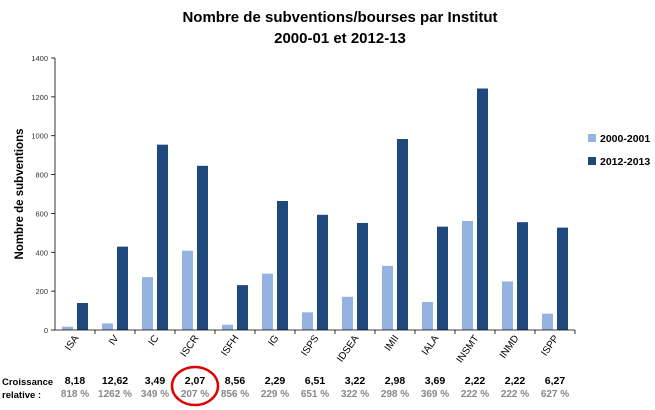 The image size is (655, 410). What do you see at coordinates (230, 345) in the screenshot?
I see `x-tick-label-ISFH: ISFH` at bounding box center [230, 345].